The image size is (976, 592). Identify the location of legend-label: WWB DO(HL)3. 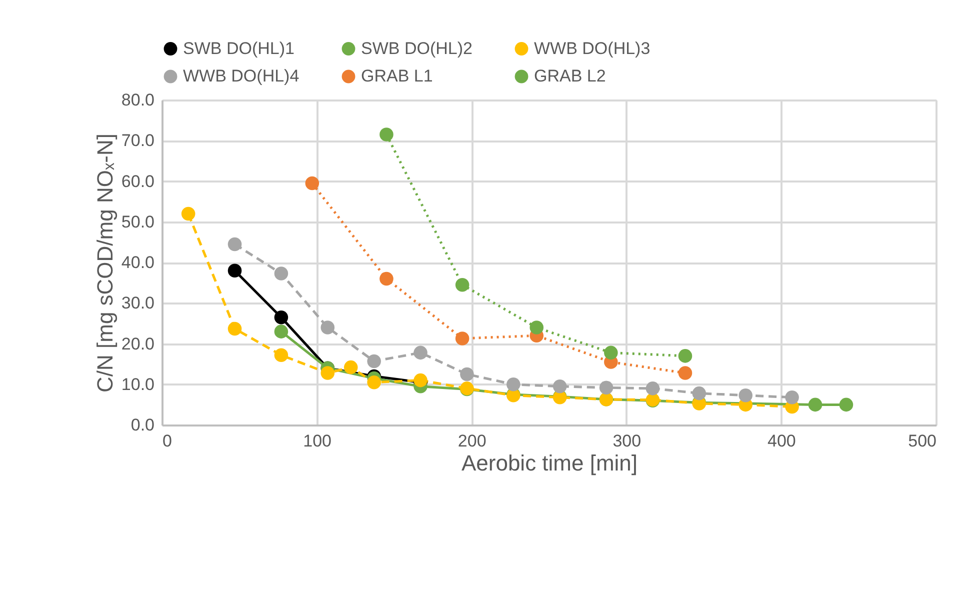
(592, 48).